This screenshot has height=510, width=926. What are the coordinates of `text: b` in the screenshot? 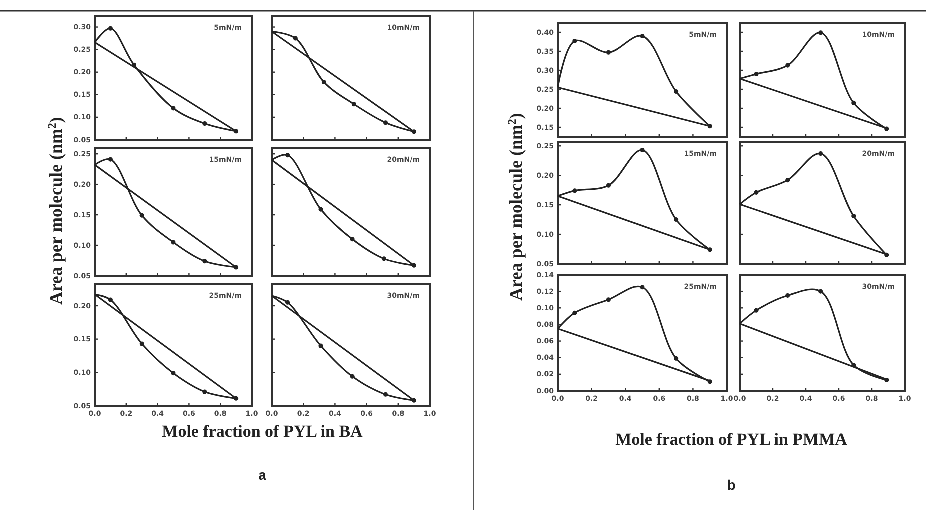 It's located at (731, 485).